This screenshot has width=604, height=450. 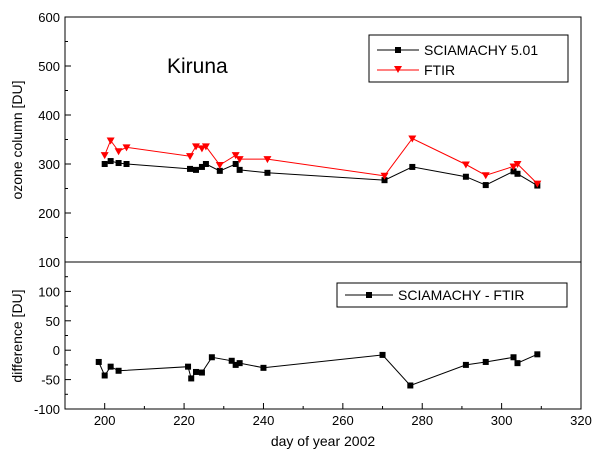 I want to click on legend-label-ftir: FTIR, so click(x=439, y=70).